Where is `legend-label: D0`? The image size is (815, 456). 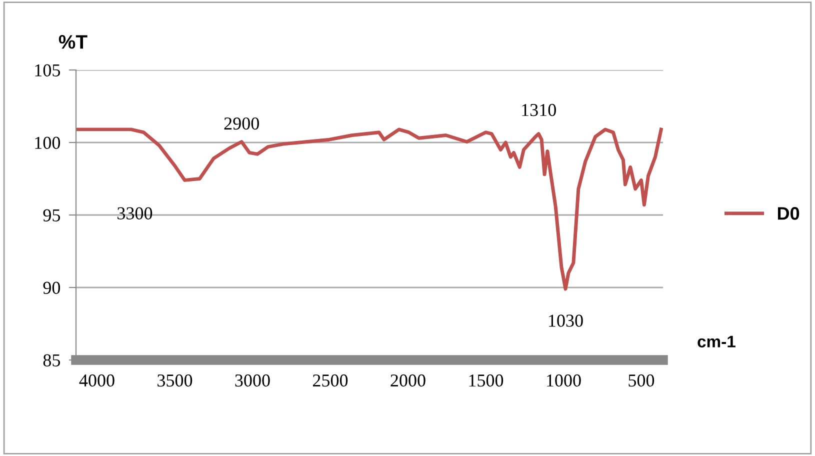 legend-label: D0 is located at coordinates (789, 213).